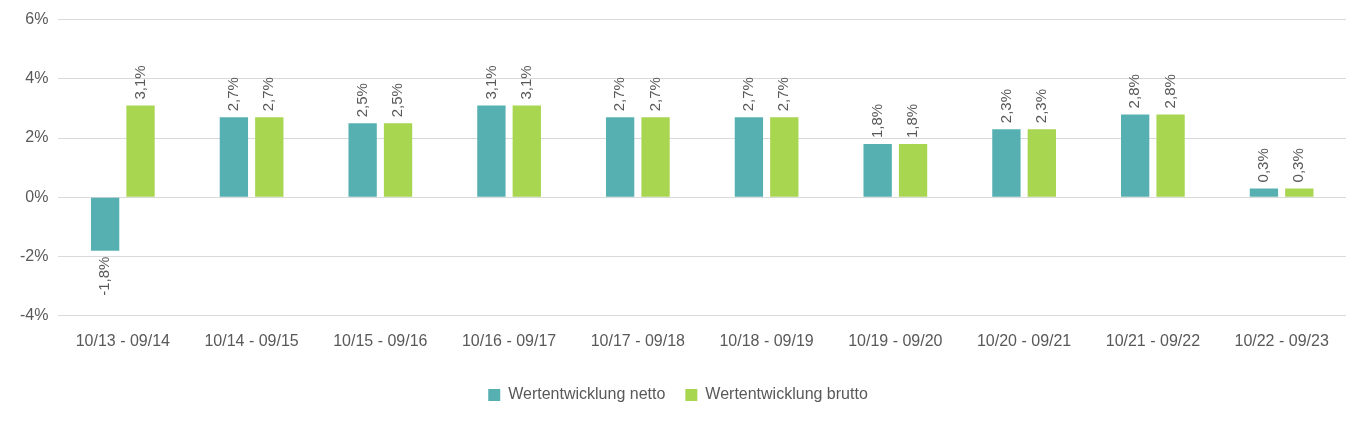 This screenshot has width=1356, height=421. What do you see at coordinates (638, 340) in the screenshot?
I see `x-tick-label: 10/17 - 09/18` at bounding box center [638, 340].